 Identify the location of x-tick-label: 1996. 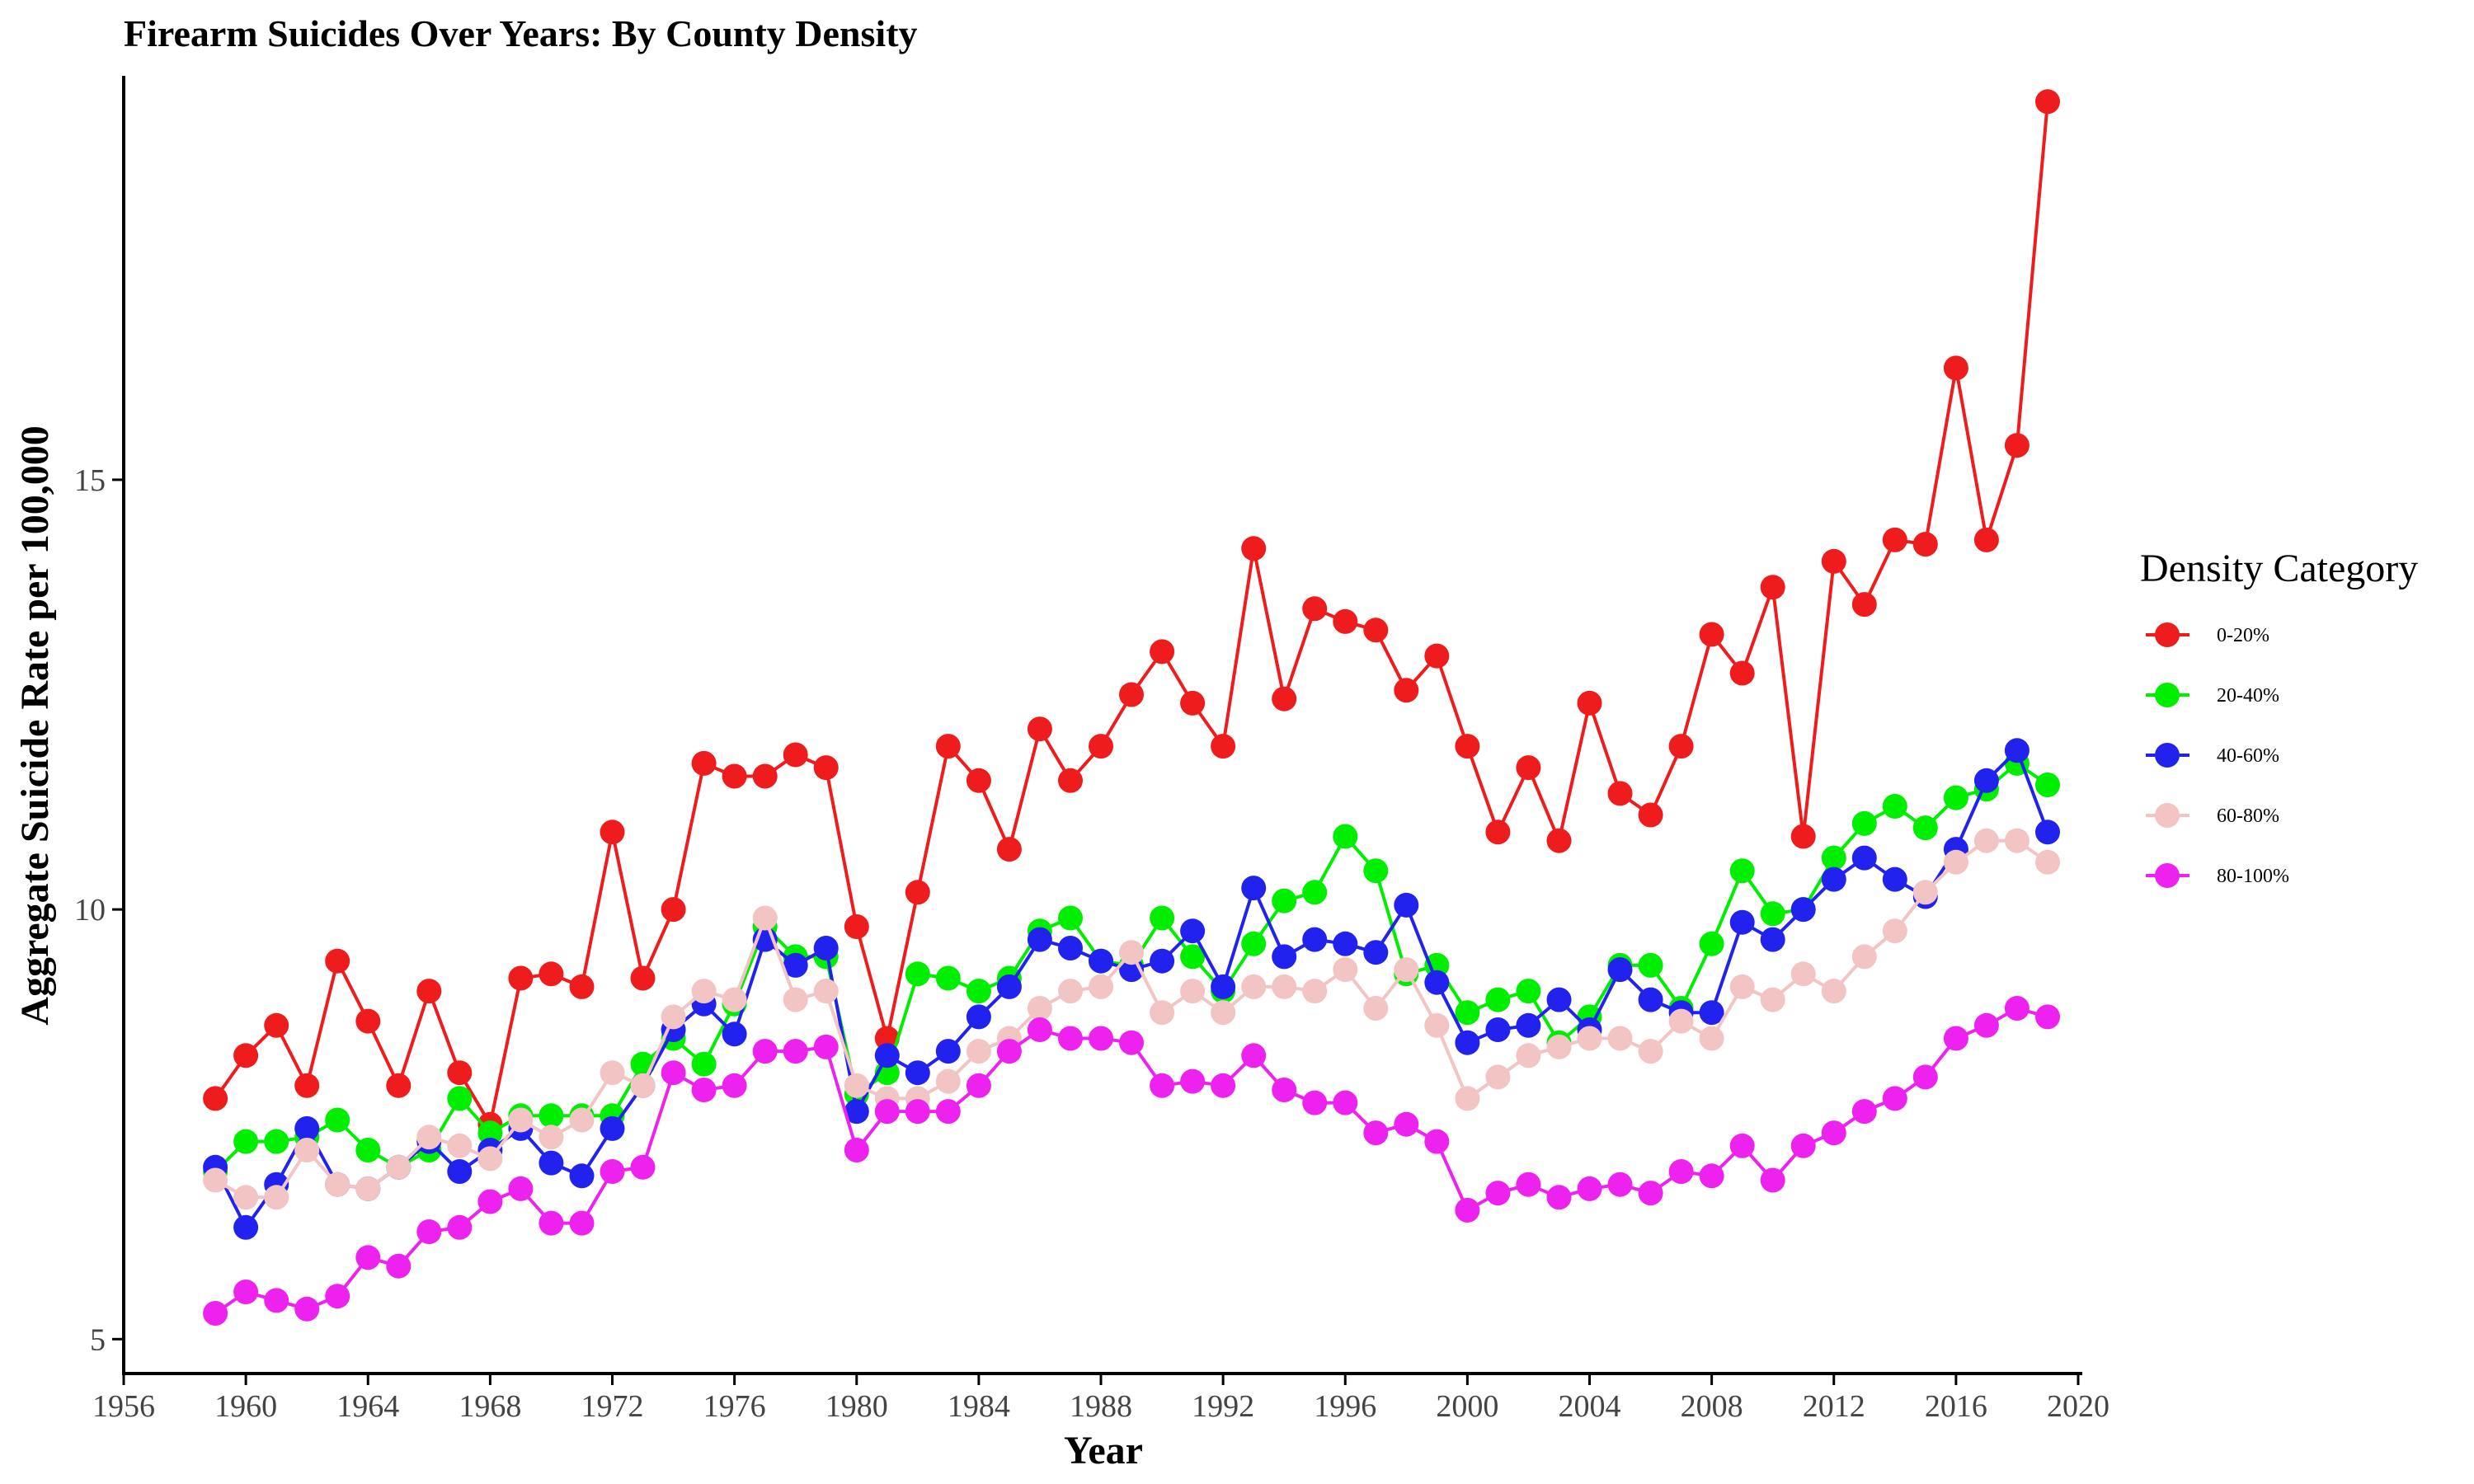
(1345, 1406).